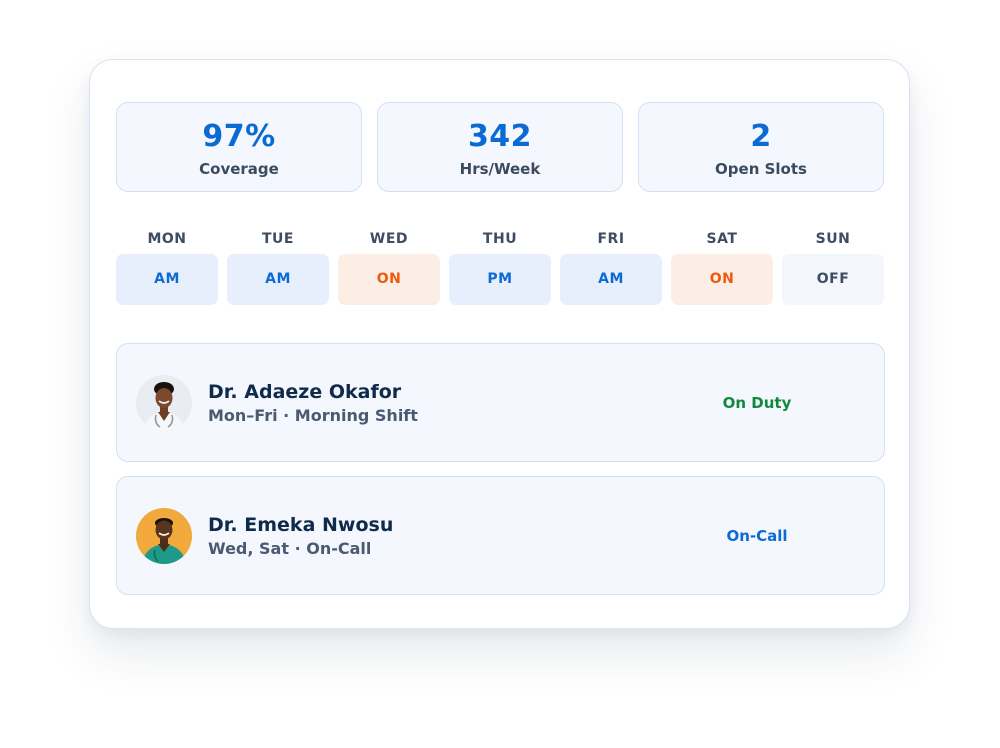  I want to click on day-label-tue: TUE, so click(278, 239).